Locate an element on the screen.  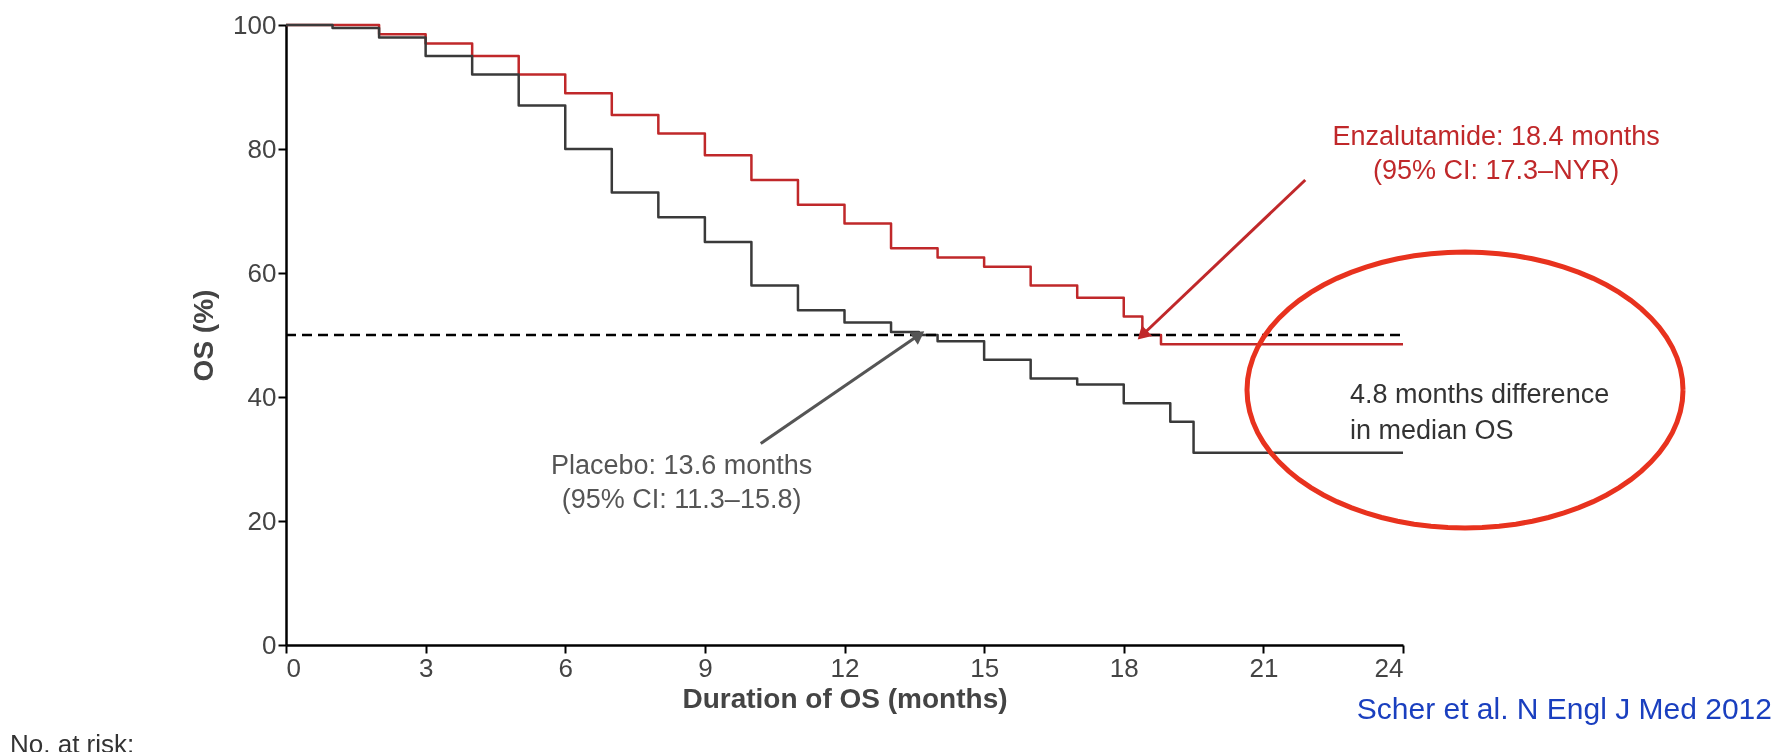
y-tick-label: 40 is located at coordinates (262, 396).